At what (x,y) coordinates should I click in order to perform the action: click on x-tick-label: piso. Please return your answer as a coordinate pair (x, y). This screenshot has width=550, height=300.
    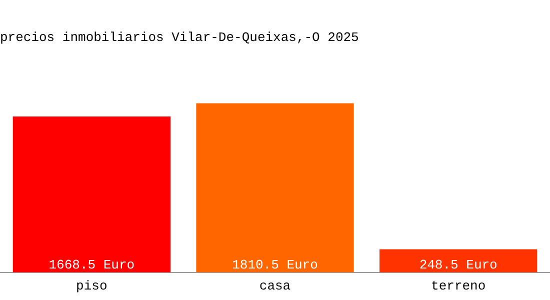
    Looking at the image, I should click on (92, 286).